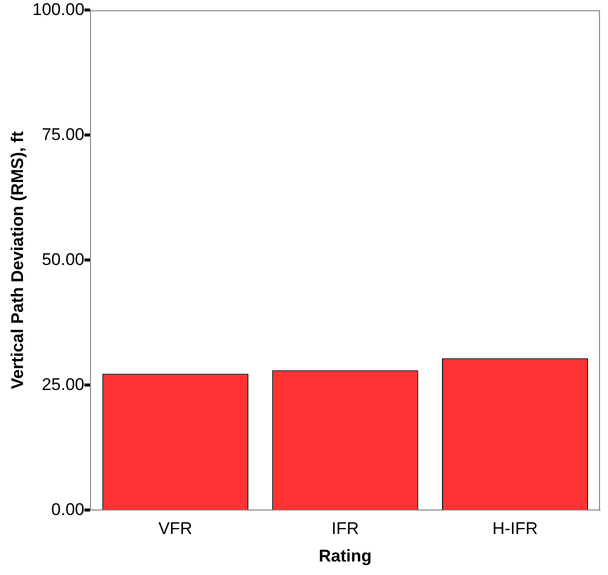 Image resolution: width=608 pixels, height=575 pixels. What do you see at coordinates (345, 556) in the screenshot?
I see `x-axis-title: Rating` at bounding box center [345, 556].